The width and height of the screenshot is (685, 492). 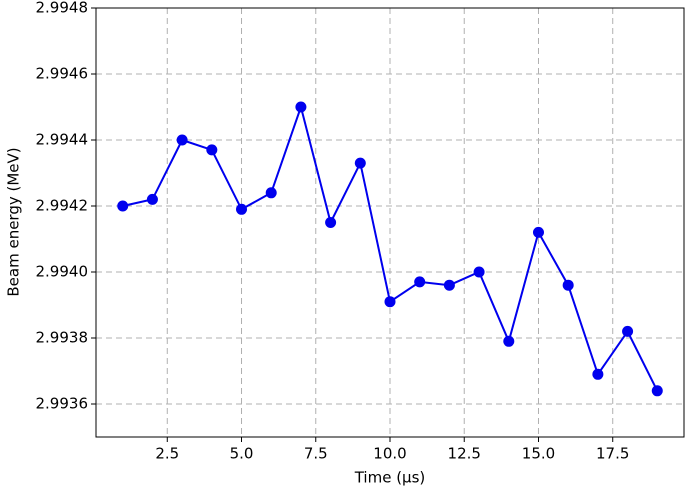 I want to click on x-tick-label: 7.5, so click(x=316, y=454).